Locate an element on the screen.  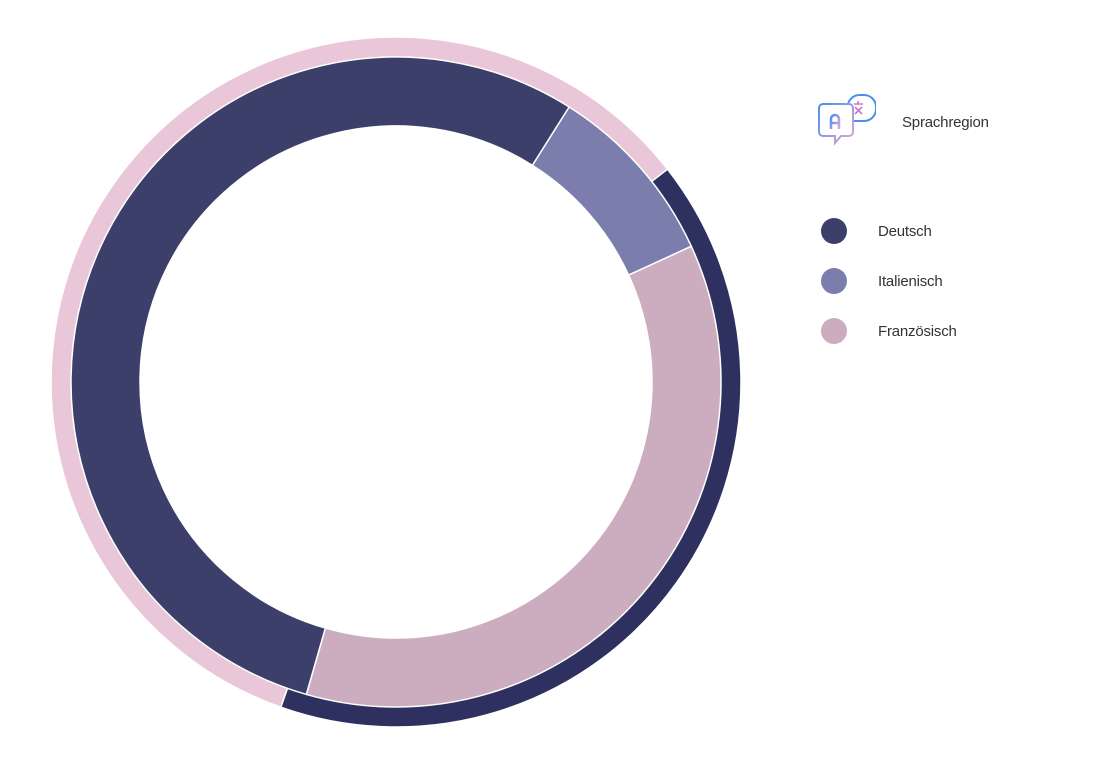
legend-item-französisch: Französisch is located at coordinates (889, 331).